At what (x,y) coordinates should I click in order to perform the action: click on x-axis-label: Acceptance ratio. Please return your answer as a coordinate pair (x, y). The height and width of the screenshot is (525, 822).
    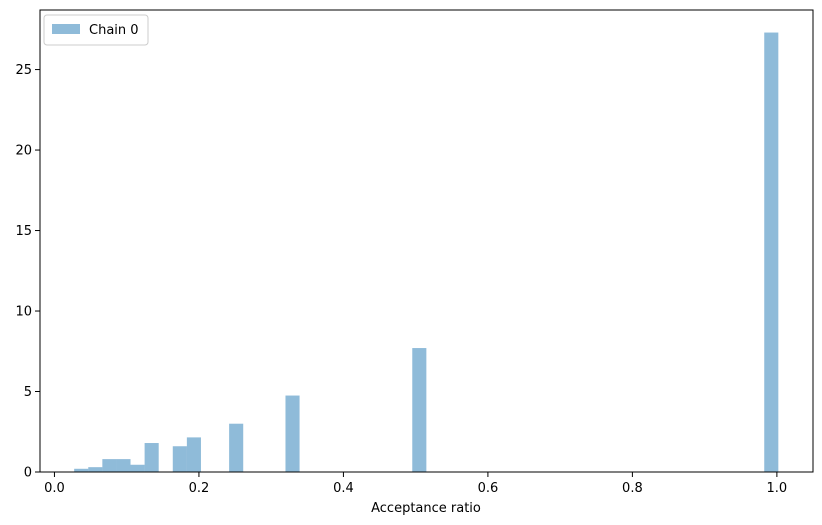
    Looking at the image, I should click on (426, 508).